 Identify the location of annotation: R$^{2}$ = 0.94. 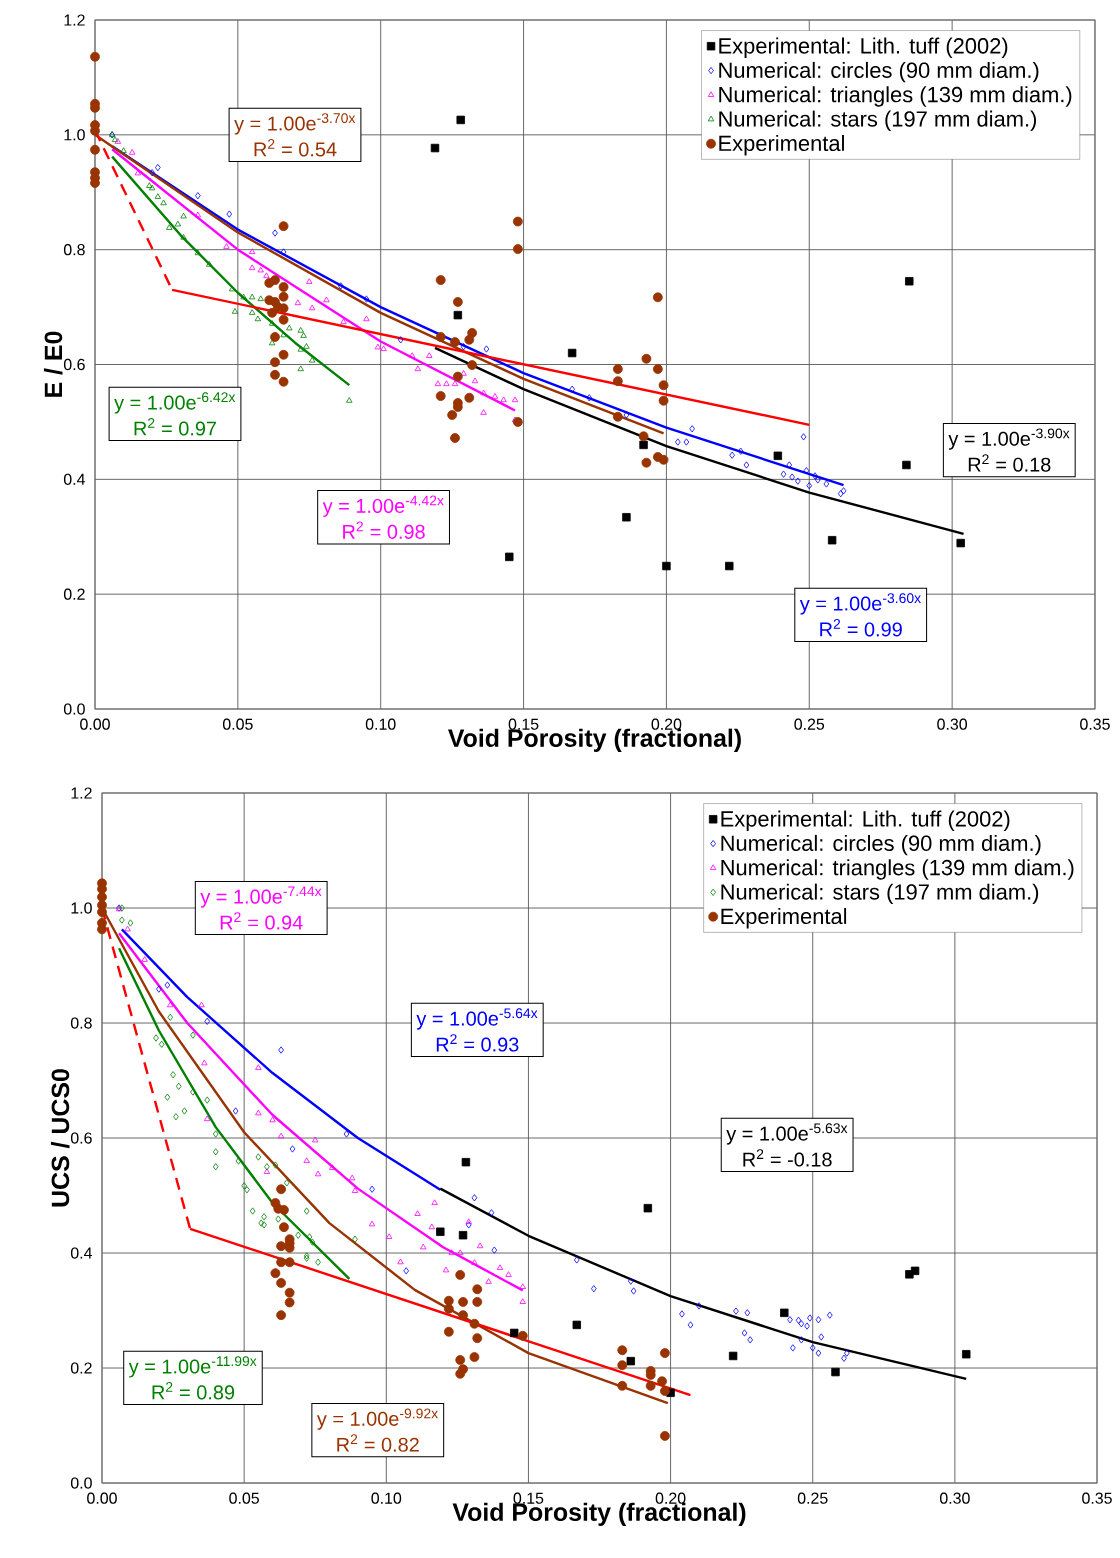
(261, 921).